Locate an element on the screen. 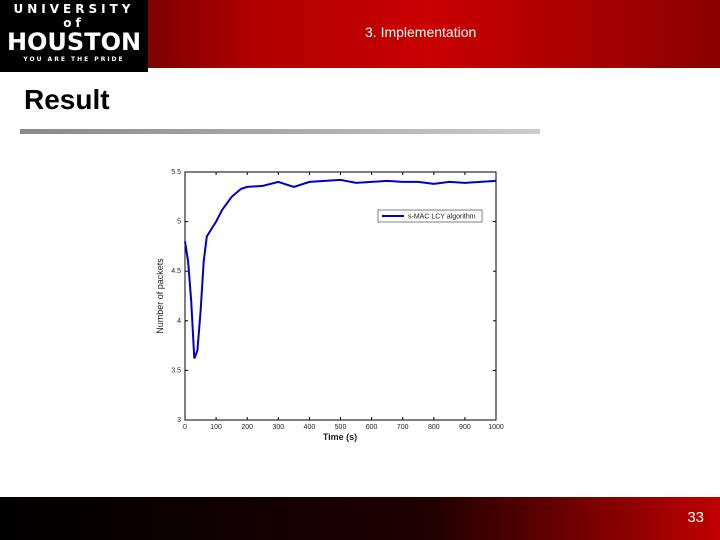 This screenshot has width=720, height=540. x-tick-label: 600 is located at coordinates (372, 427).